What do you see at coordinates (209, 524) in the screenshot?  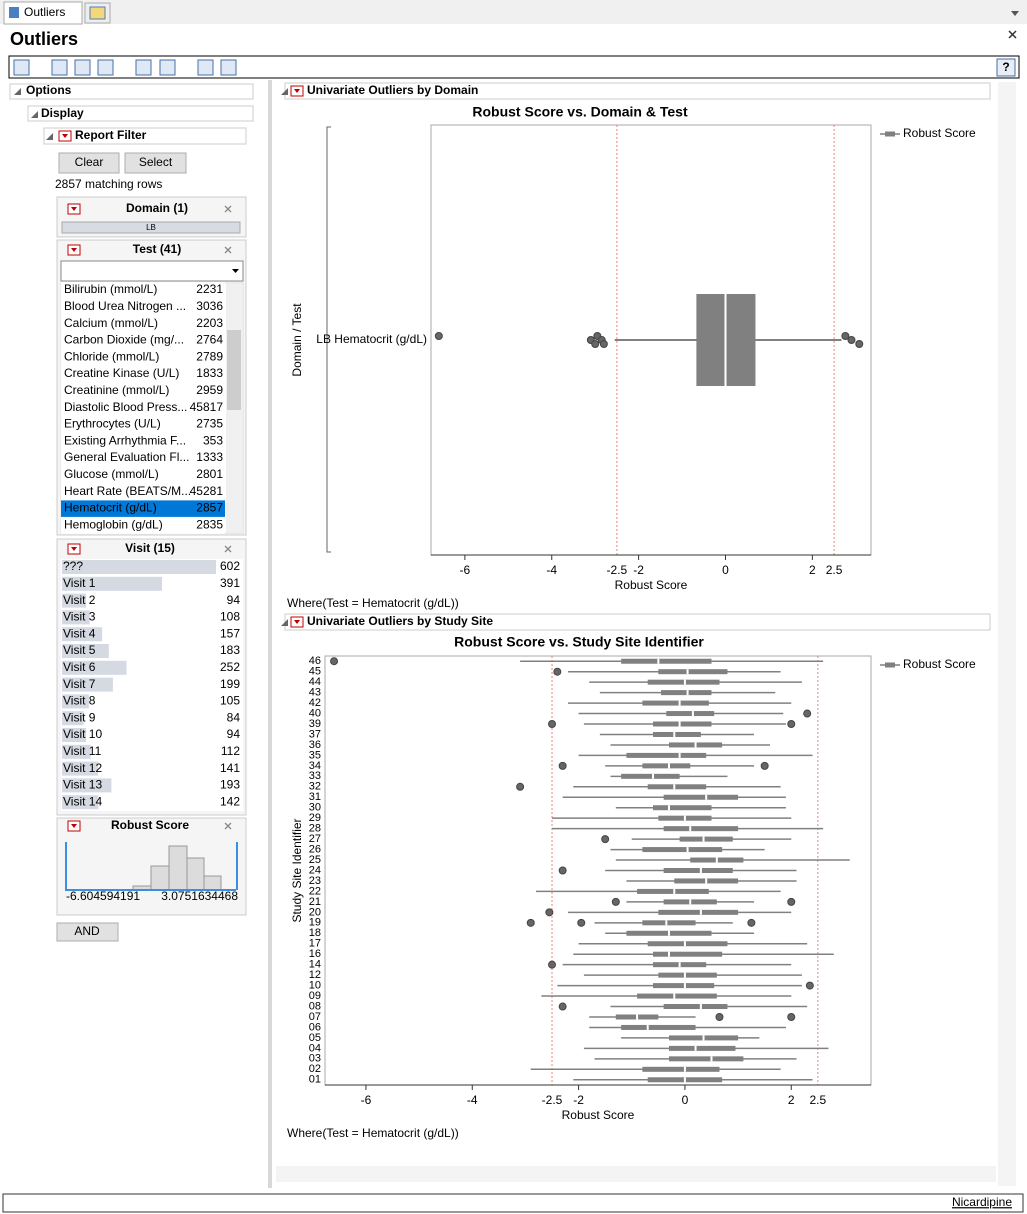 I see `test-count: 2835` at bounding box center [209, 524].